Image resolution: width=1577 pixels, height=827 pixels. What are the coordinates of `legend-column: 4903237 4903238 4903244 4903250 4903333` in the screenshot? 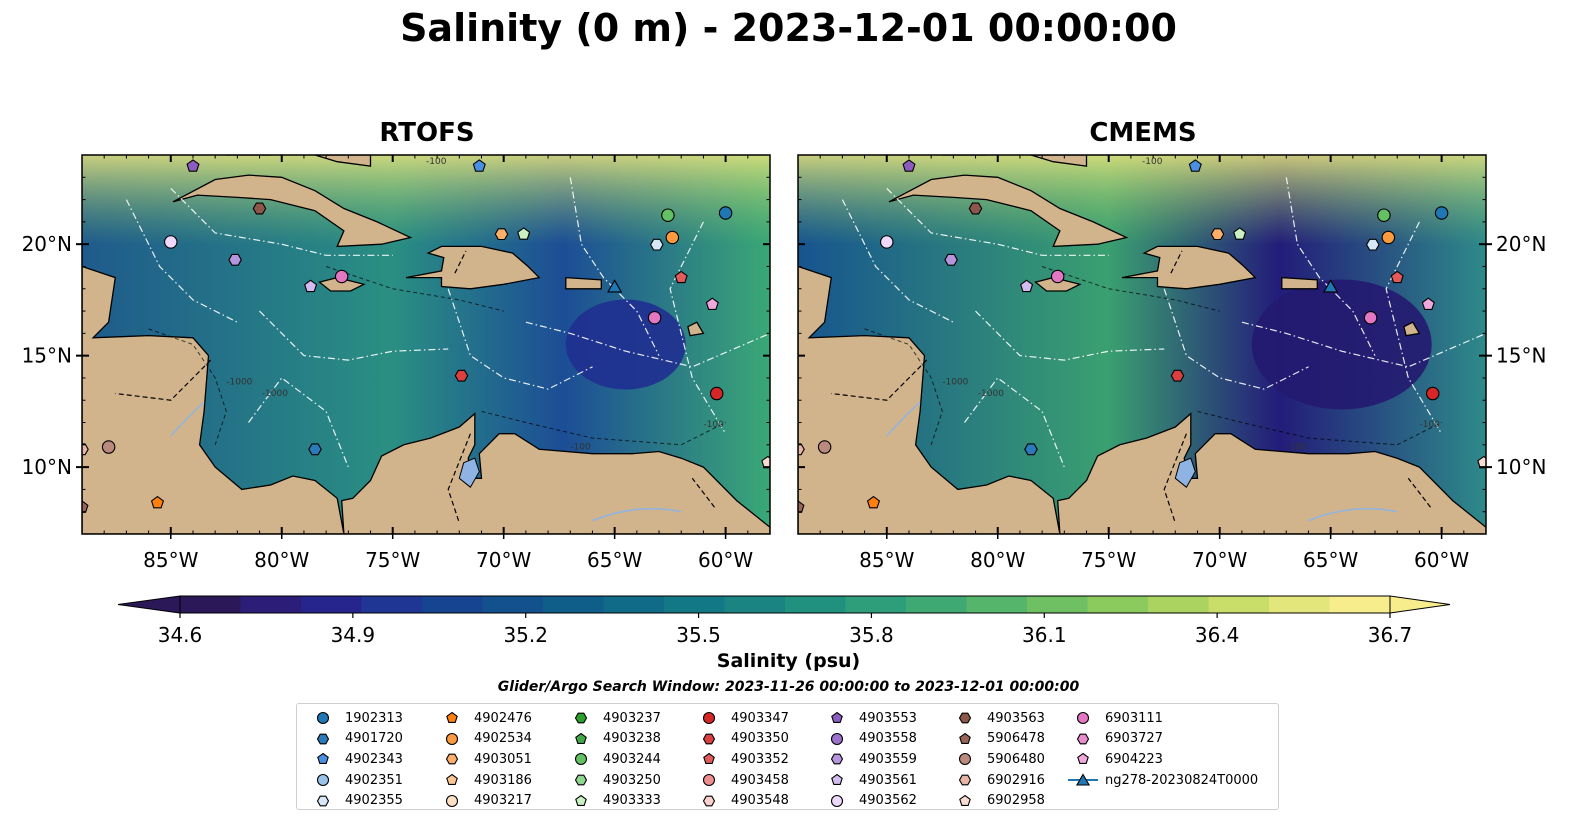 It's located at (613, 759).